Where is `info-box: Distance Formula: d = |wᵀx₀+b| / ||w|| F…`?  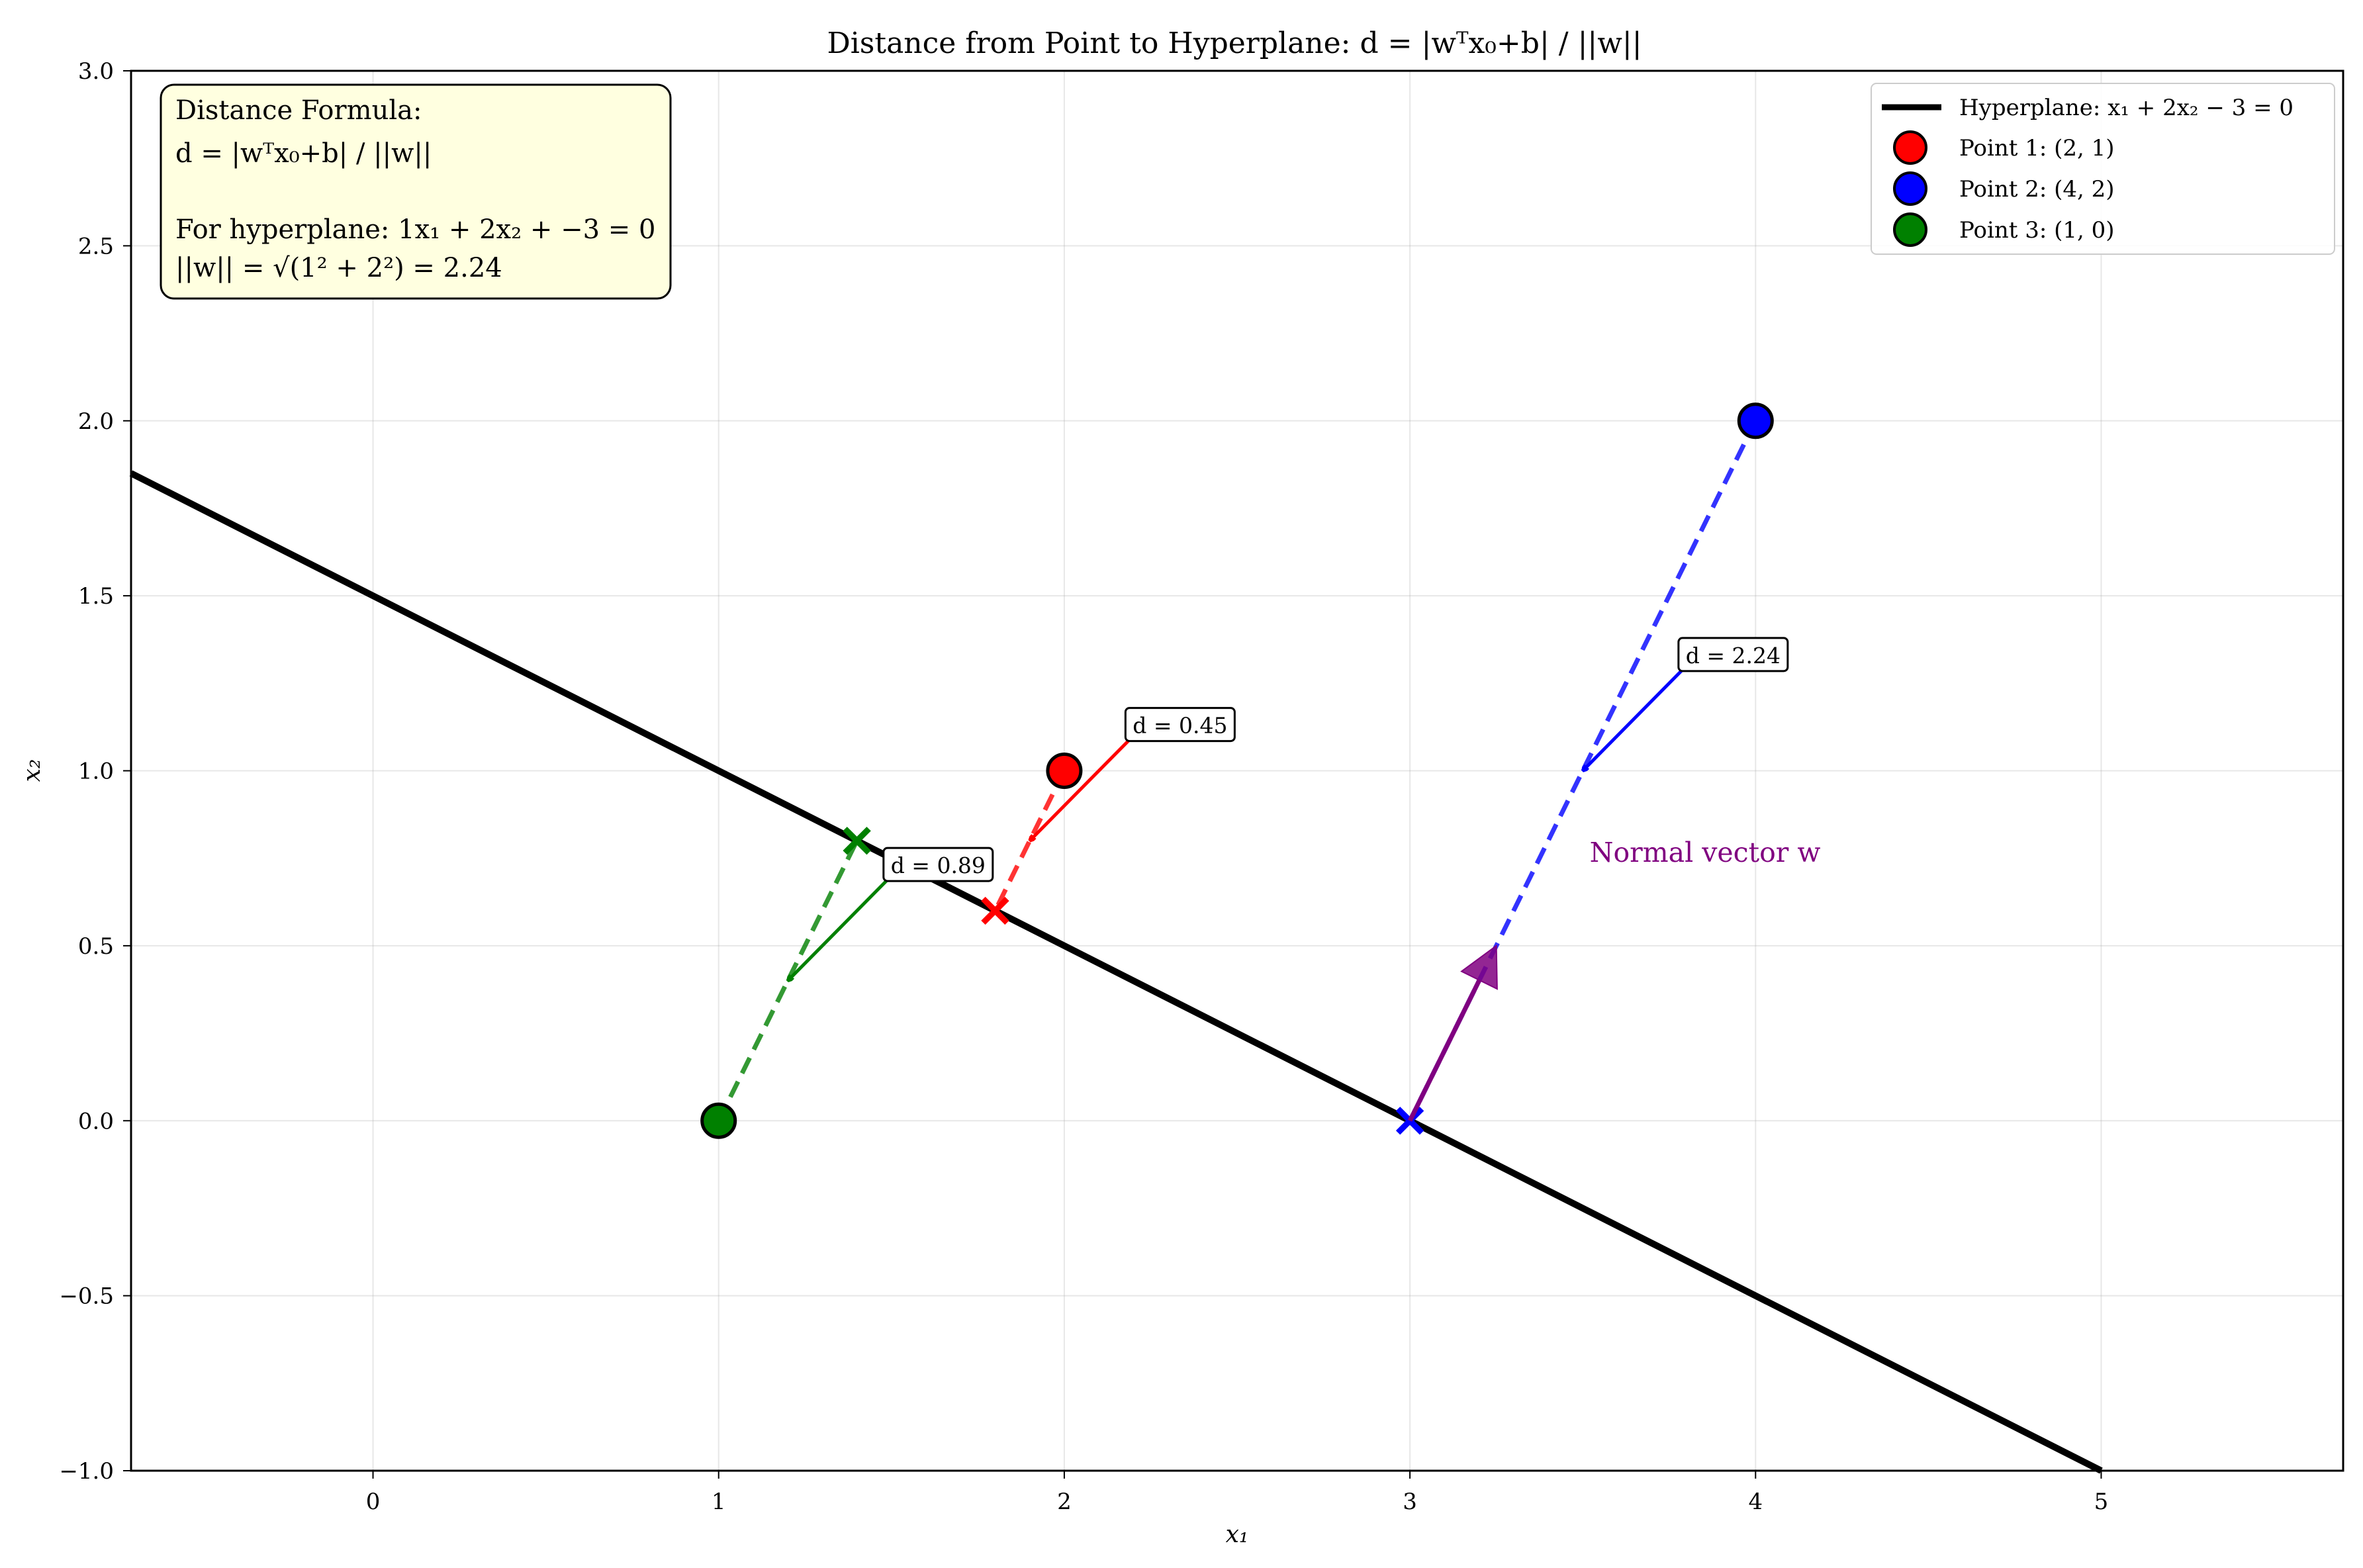 info-box: Distance Formula: d = |wᵀx₀+b| / ||w|| F… is located at coordinates (416, 191).